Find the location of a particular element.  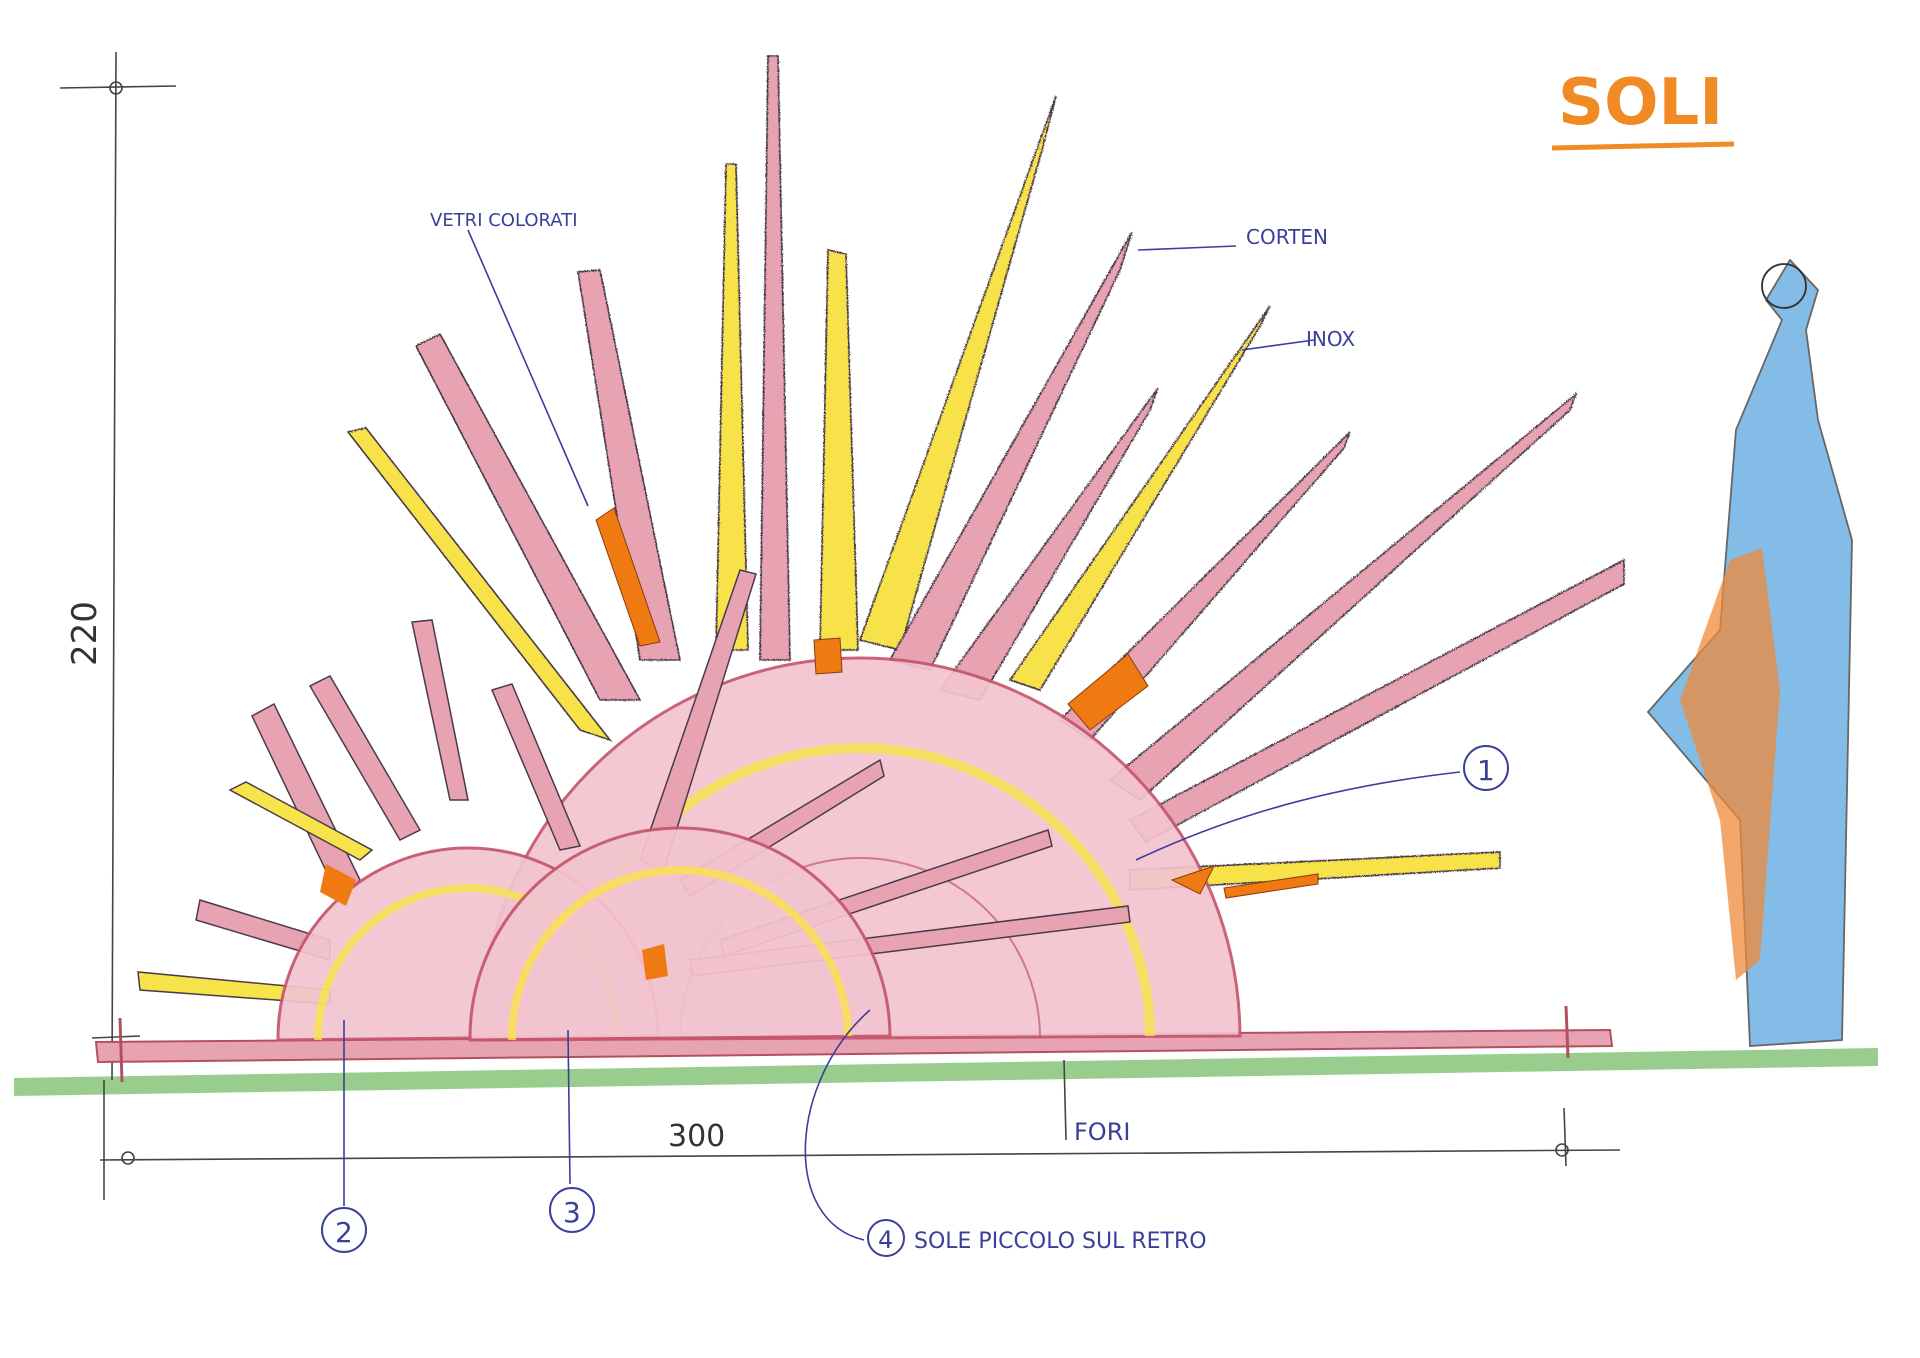

vetri-colorati-label: VETRI COLORATI is located at coordinates (504, 220).